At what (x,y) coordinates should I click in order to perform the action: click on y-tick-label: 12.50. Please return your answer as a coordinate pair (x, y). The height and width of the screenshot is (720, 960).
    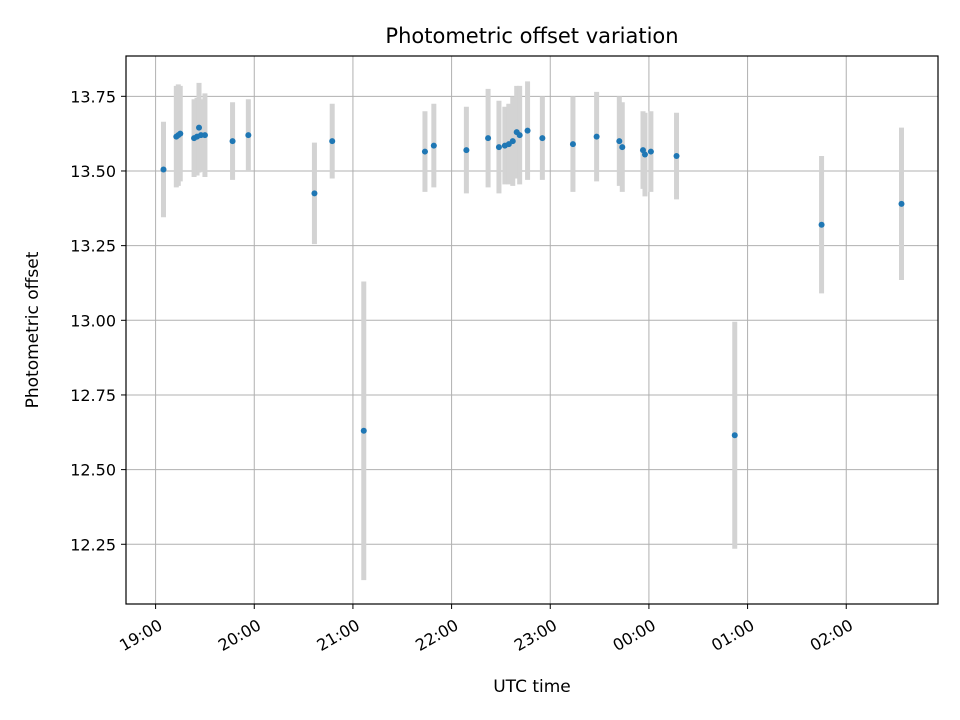
    Looking at the image, I should click on (93, 470).